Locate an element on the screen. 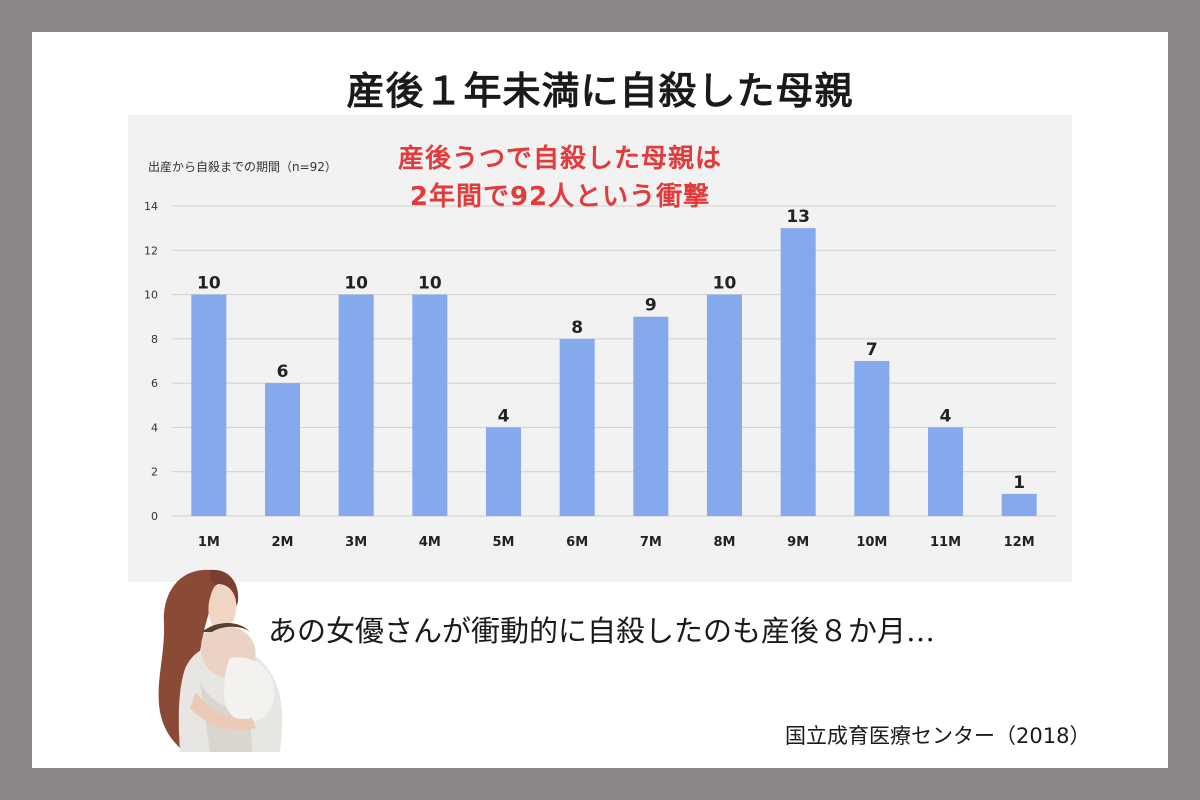 The image size is (1200, 800). data-label: 9 is located at coordinates (651, 306).